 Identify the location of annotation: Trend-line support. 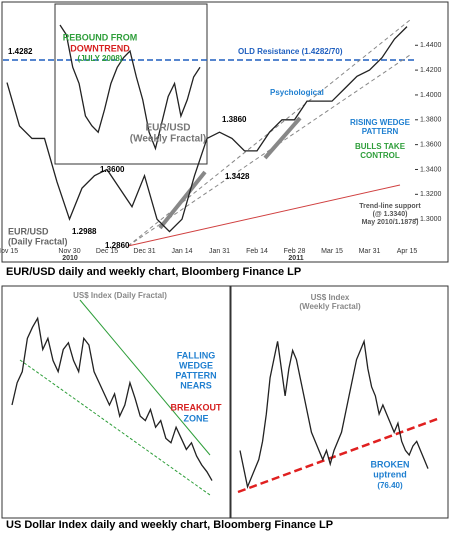
(390, 206).